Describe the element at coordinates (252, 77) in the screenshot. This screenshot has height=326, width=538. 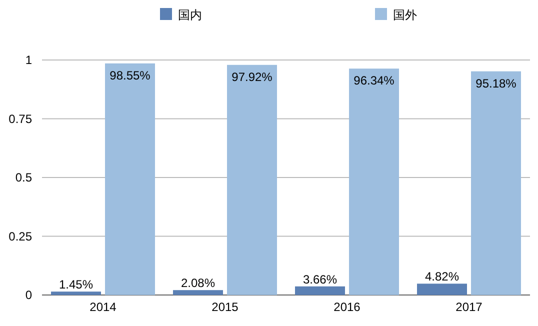
I see `data-label: 97.92%` at that location.